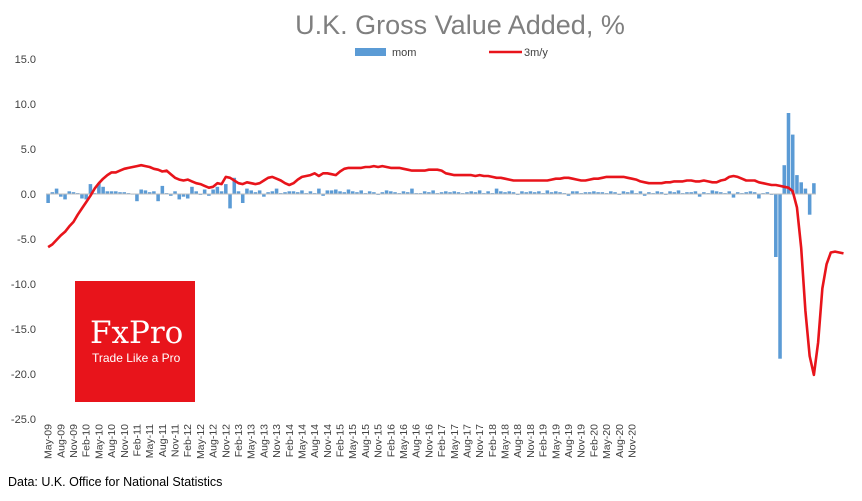  Describe the element at coordinates (607, 441) in the screenshot. I see `x-tick-label: May-20` at that location.